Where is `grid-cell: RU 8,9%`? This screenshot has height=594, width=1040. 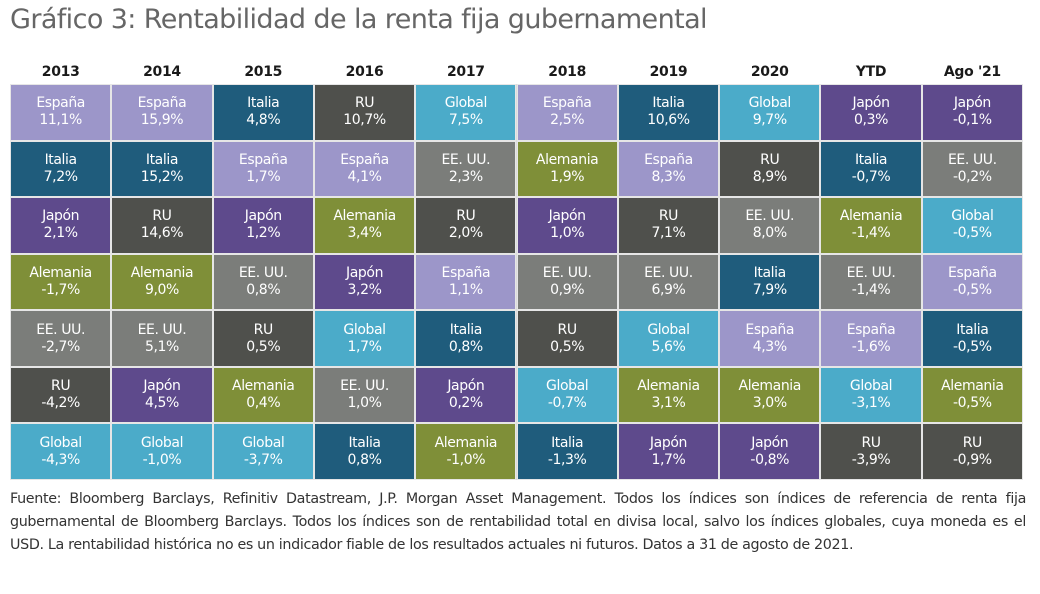 grid-cell: RU 8,9% is located at coordinates (770, 169).